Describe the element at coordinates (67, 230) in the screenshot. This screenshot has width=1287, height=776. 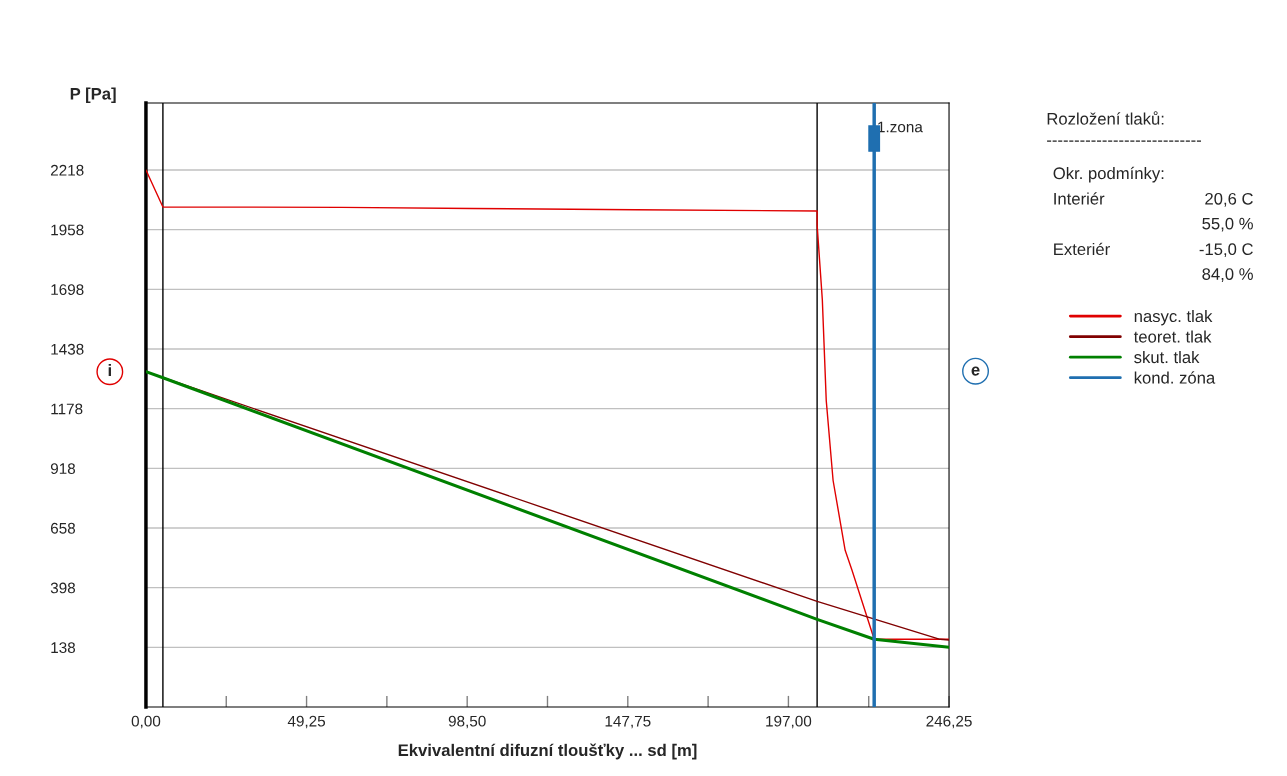
I see `y-tick-label: 1958` at that location.